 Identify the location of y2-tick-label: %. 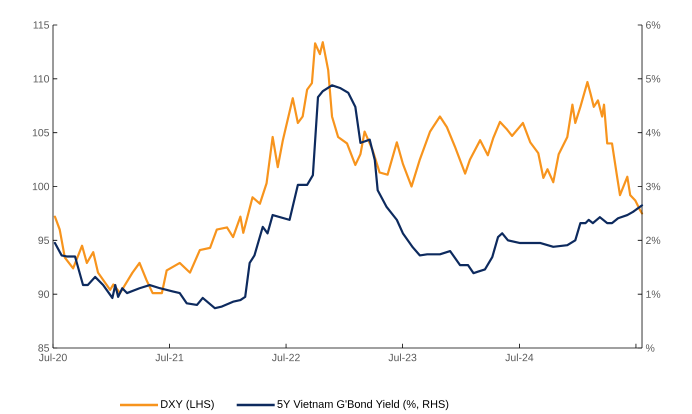
(650, 348).